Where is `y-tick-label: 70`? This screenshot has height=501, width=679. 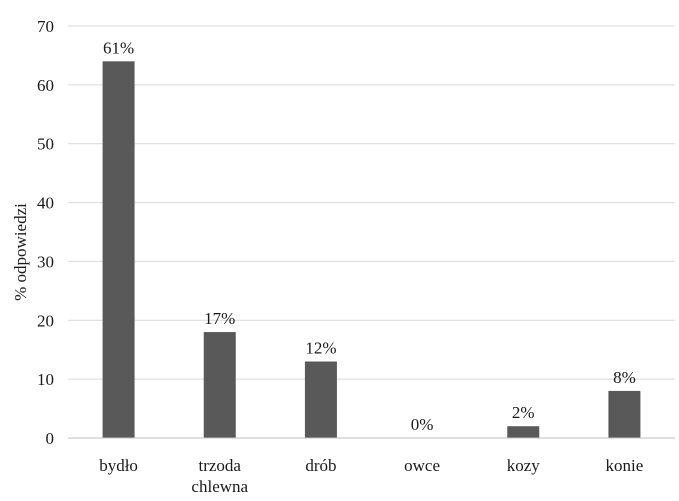
y-tick-label: 70 is located at coordinates (45, 26).